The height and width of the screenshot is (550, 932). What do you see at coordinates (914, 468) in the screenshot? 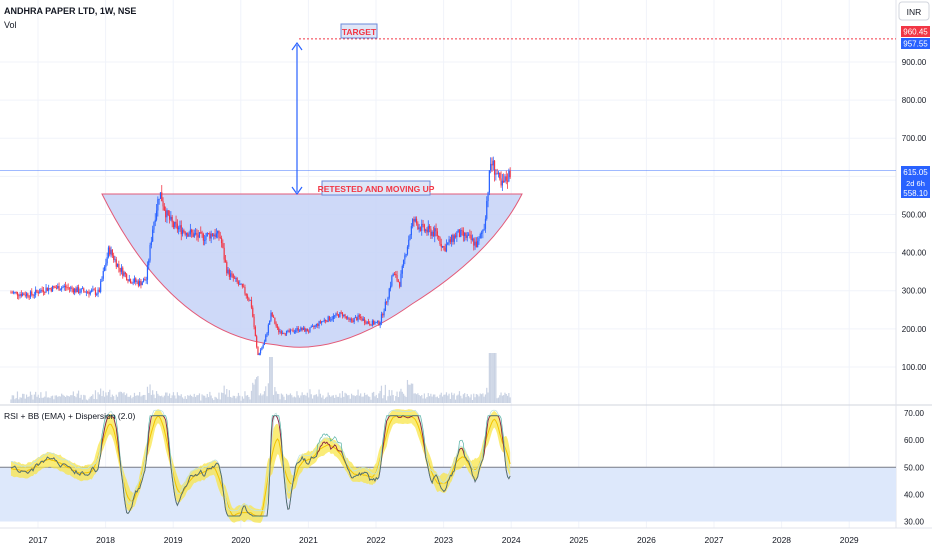
I see `rsi-axis: 70.00 60.00 50.00 40.00 30.00` at bounding box center [914, 468].